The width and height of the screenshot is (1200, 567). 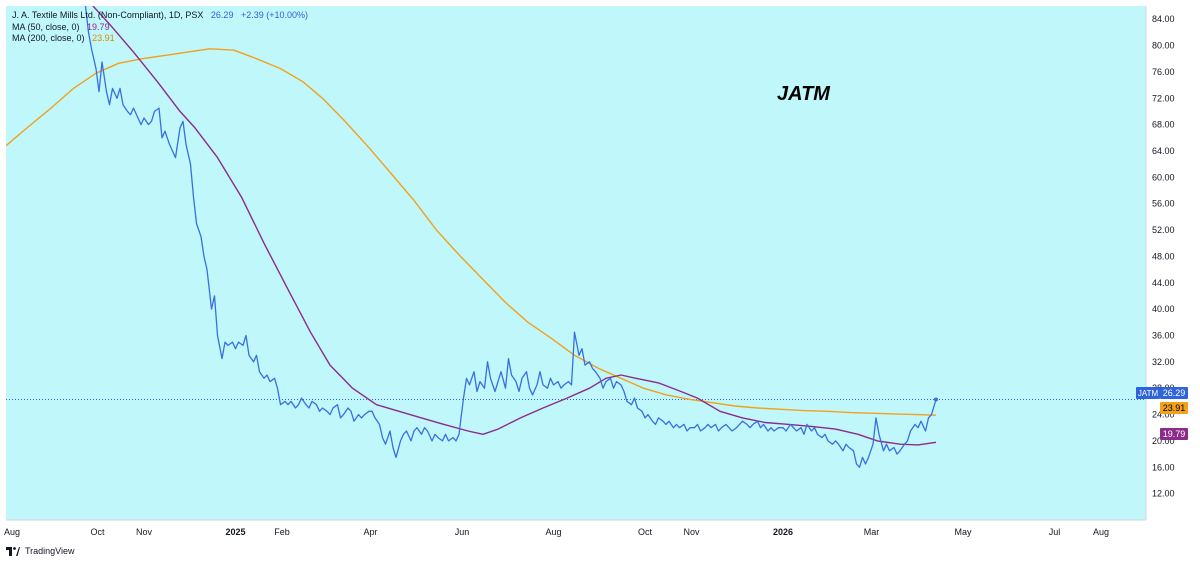 I want to click on price-tick-label: 32.00, so click(x=1163, y=362).